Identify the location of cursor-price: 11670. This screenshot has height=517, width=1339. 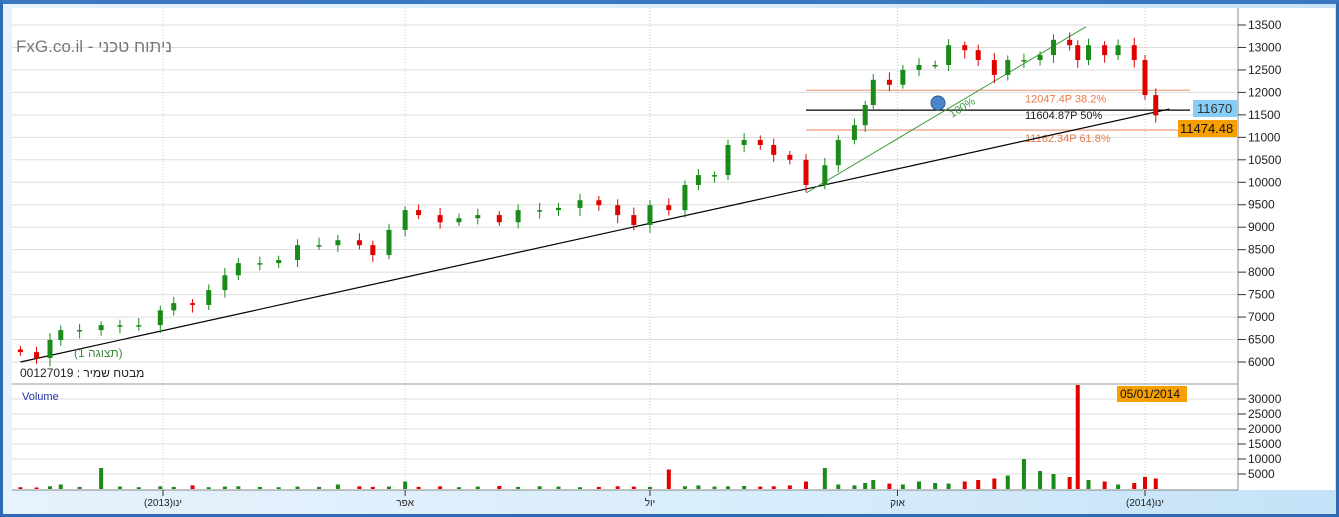
(1214, 108).